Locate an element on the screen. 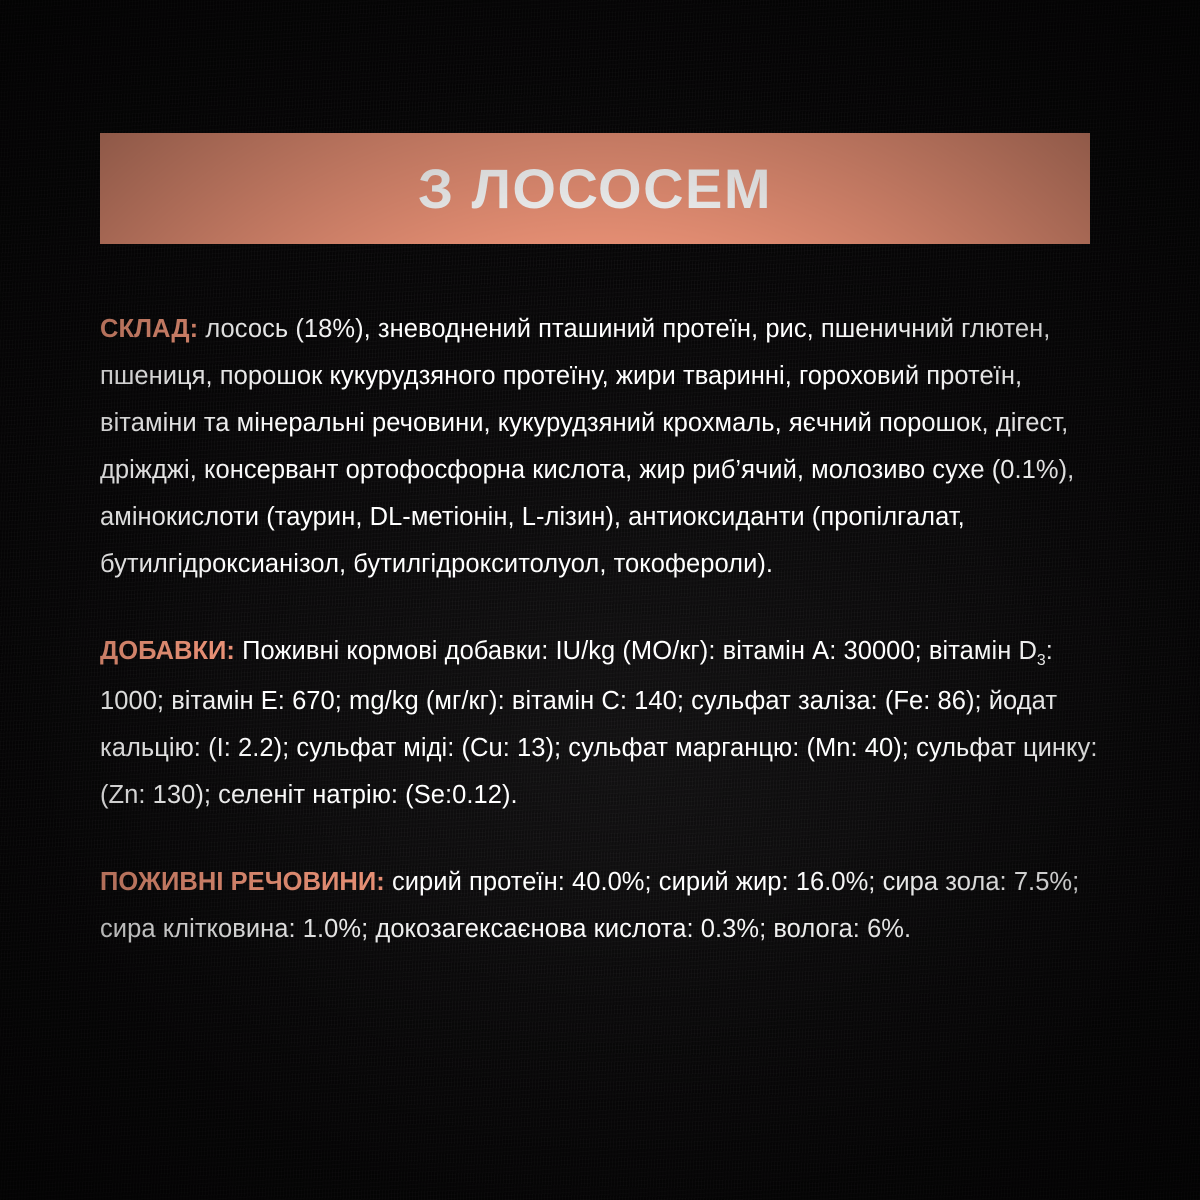  additives-label: ДОБАВКИ: is located at coordinates (167, 650).